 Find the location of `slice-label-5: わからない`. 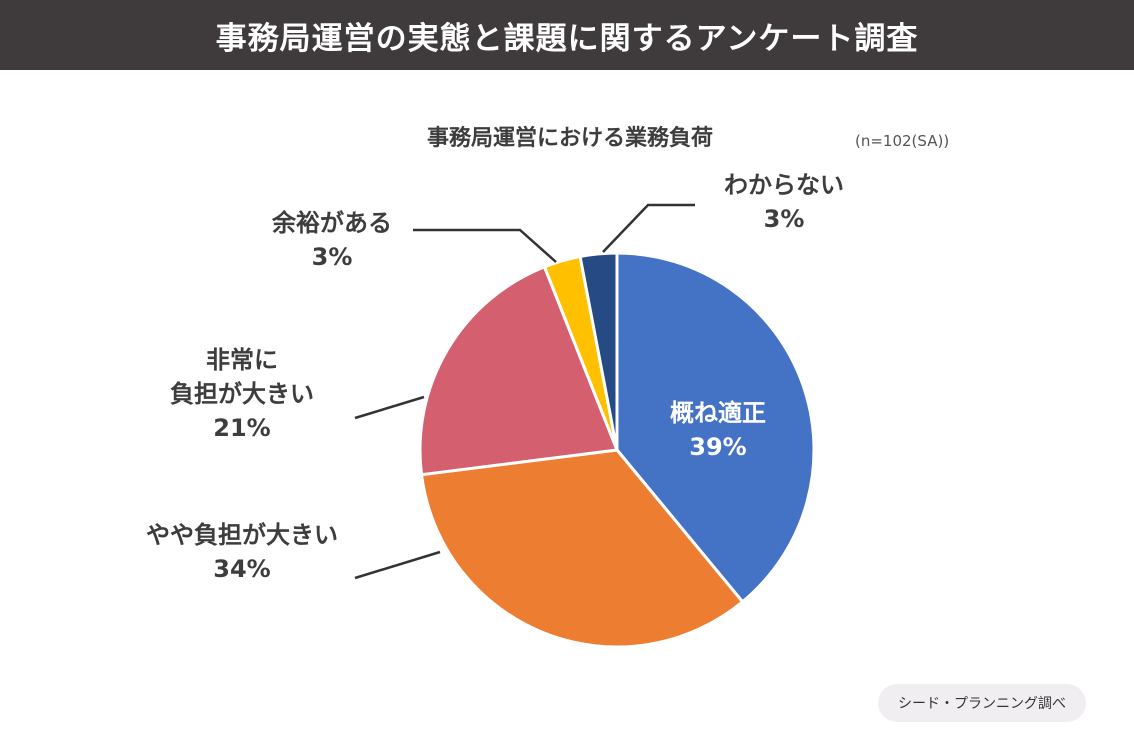

slice-label-5: わからない is located at coordinates (784, 185).